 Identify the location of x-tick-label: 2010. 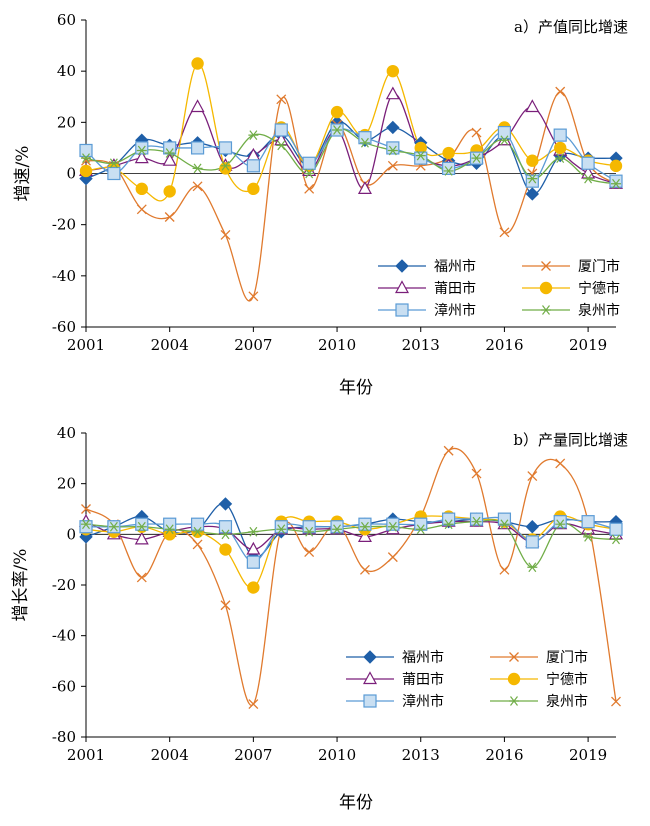
(337, 755).